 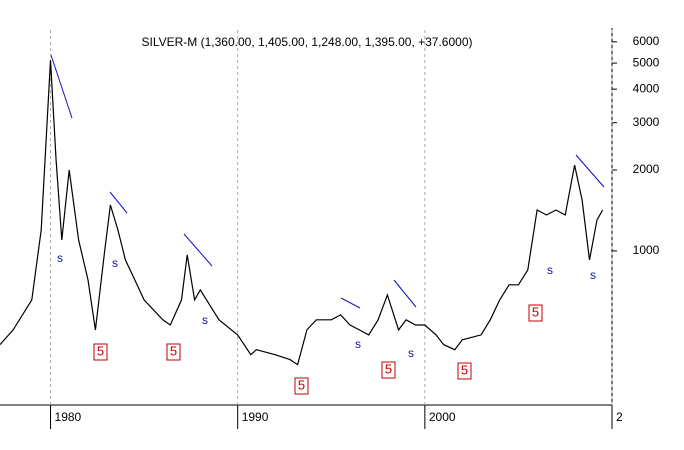 What do you see at coordinates (646, 88) in the screenshot?
I see `y-tick-label: 4000` at bounding box center [646, 88].